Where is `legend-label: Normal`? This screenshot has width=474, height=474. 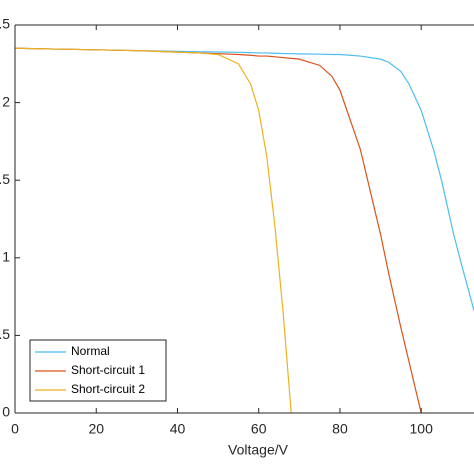
legend-label: Normal is located at coordinates (90, 351).